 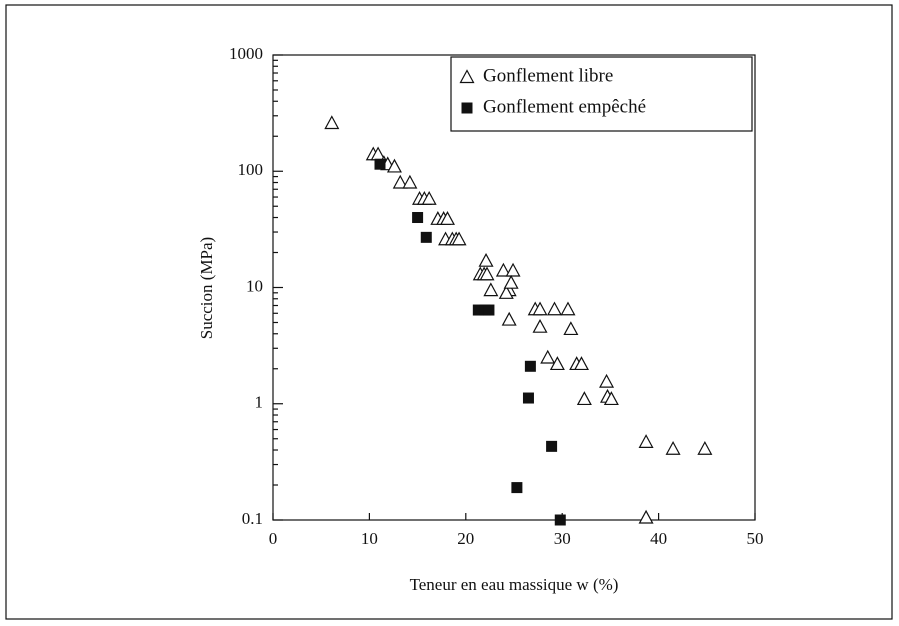 What do you see at coordinates (514, 584) in the screenshot?
I see `x-axis-label: Teneur en eau massique w (%)` at bounding box center [514, 584].